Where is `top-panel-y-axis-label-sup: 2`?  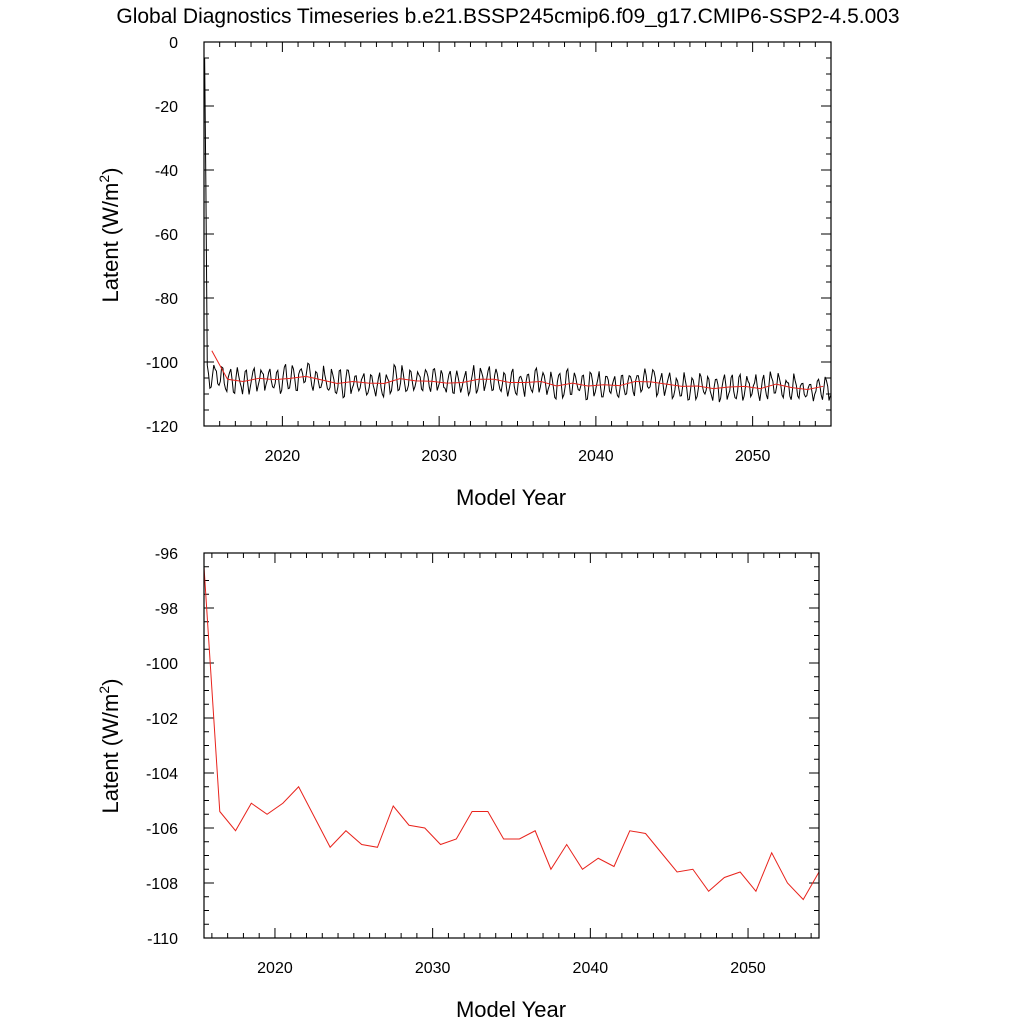 top-panel-y-axis-label-sup: 2 is located at coordinates (104, 179).